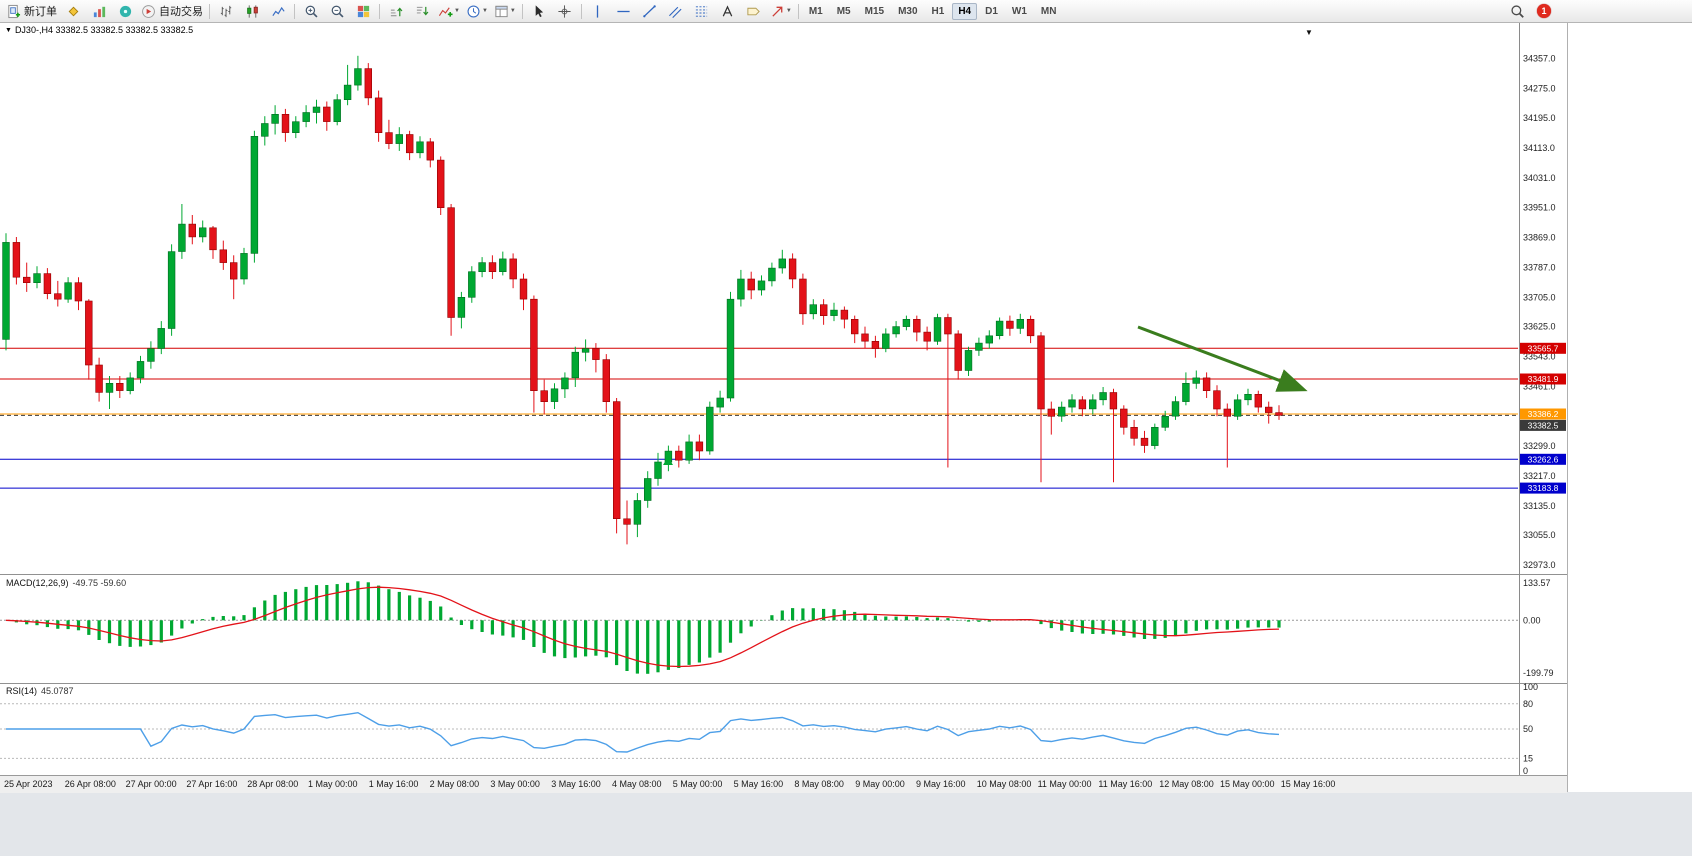  I want to click on periods-menu-icon, so click(473, 11).